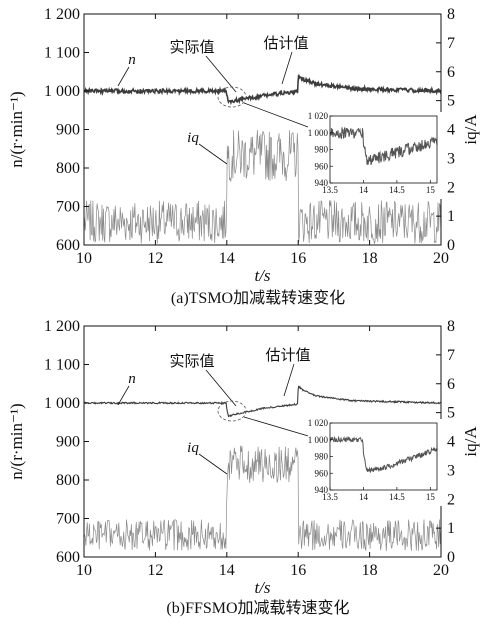  I want to click on inset-background, so click(375, 462).